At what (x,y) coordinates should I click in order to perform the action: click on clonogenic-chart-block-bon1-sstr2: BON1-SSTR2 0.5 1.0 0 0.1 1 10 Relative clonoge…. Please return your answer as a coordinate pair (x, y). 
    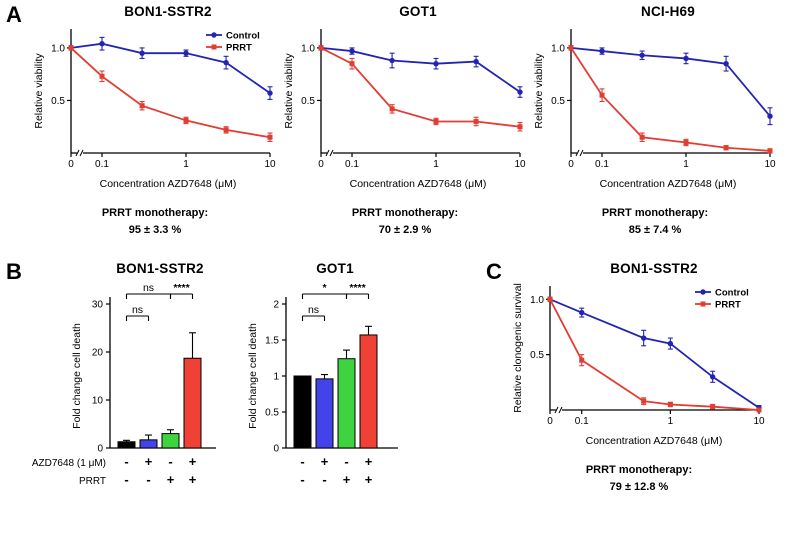
    Looking at the image, I should click on (639, 378).